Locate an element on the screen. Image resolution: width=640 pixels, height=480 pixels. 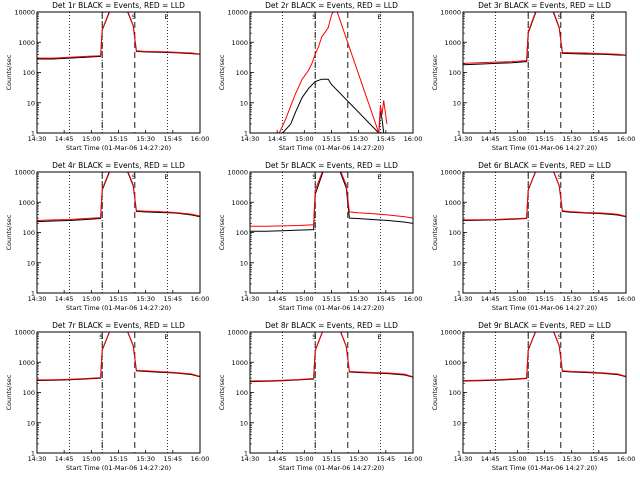
chart-title: Det 3r BLACK = Events, RED = LLD is located at coordinates (544, 5).